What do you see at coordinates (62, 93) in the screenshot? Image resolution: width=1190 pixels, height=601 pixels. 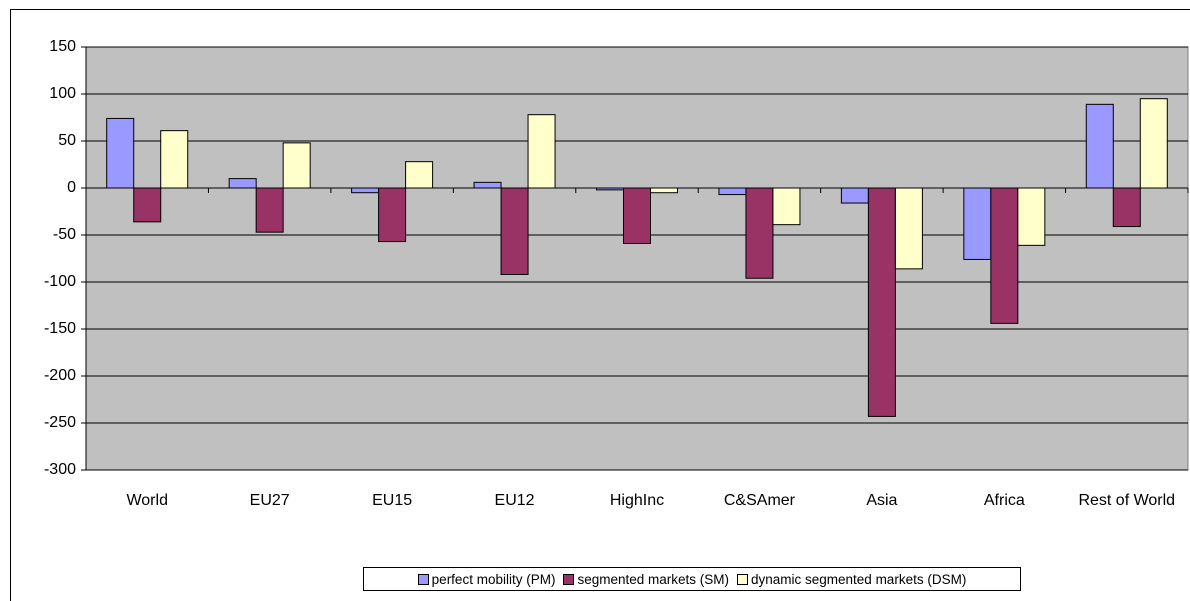 I see `y-tick-label: 100` at bounding box center [62, 93].